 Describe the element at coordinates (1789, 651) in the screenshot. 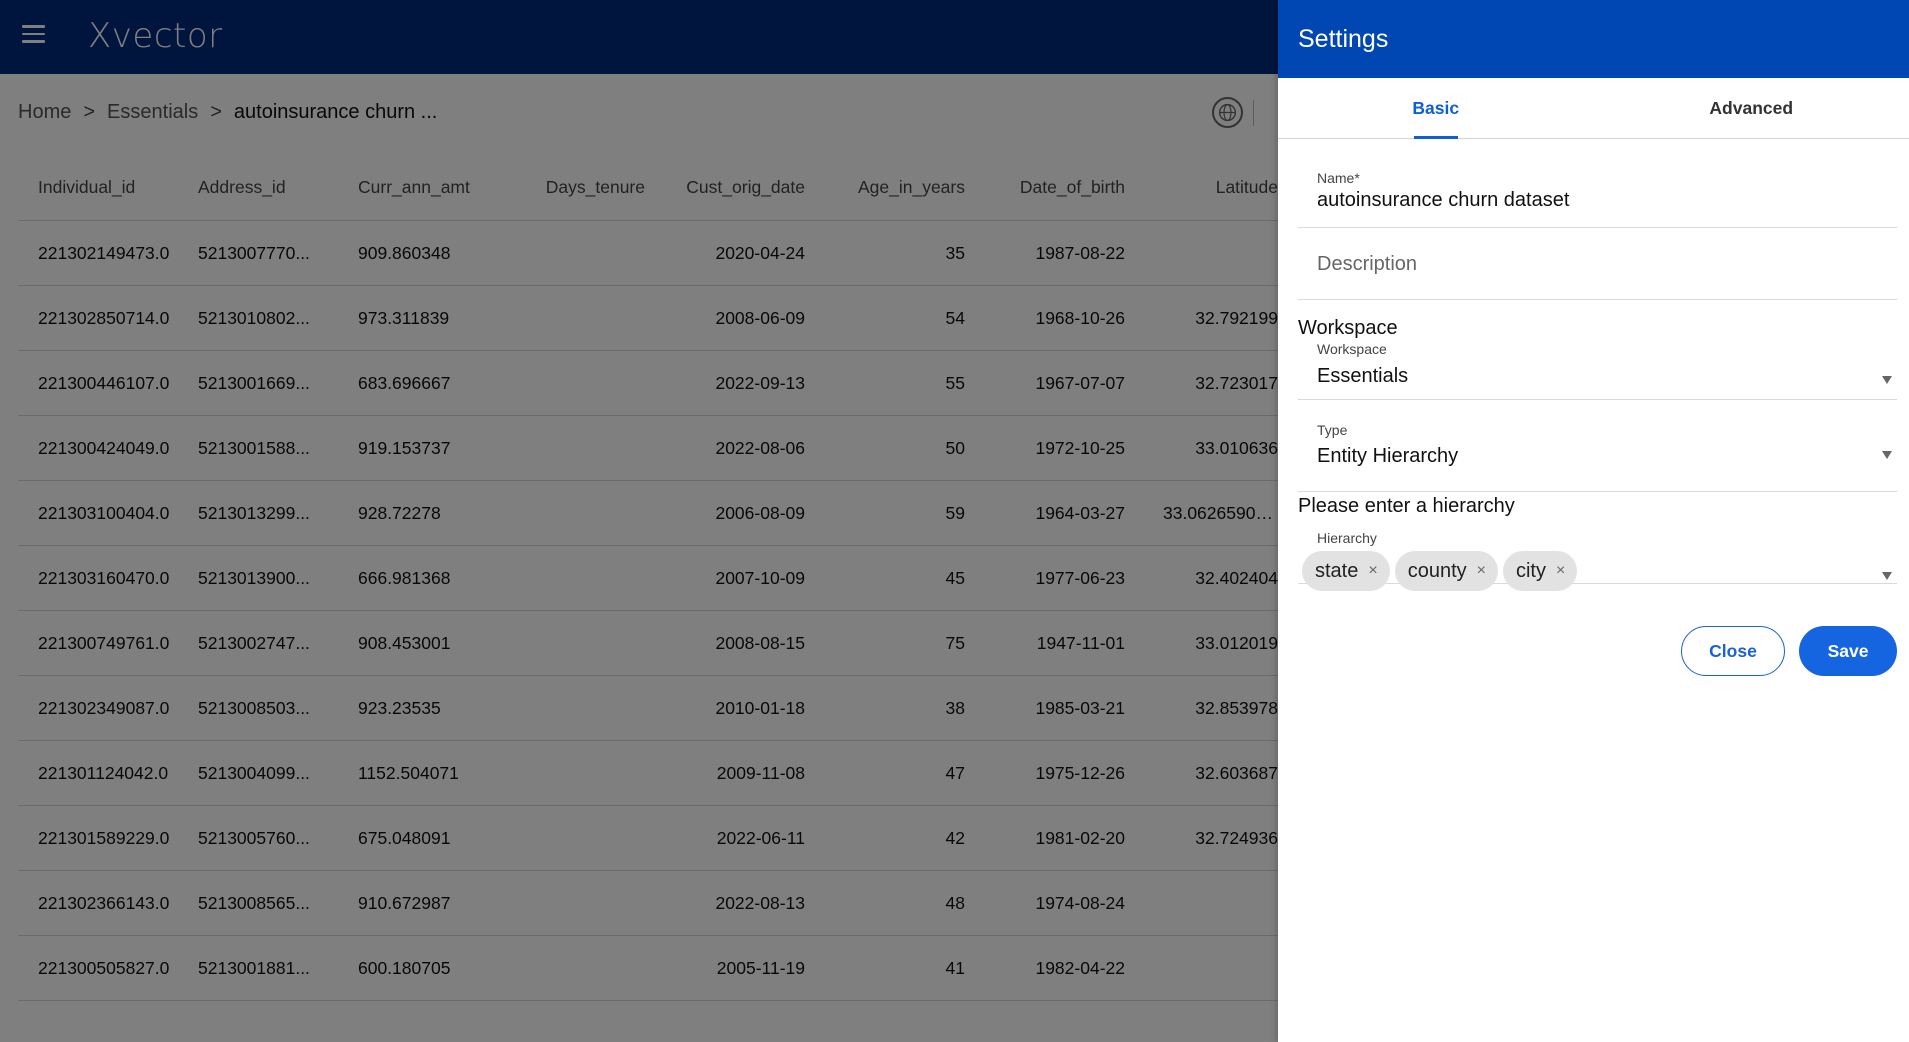

I see `drawer-actions: Close Save` at that location.